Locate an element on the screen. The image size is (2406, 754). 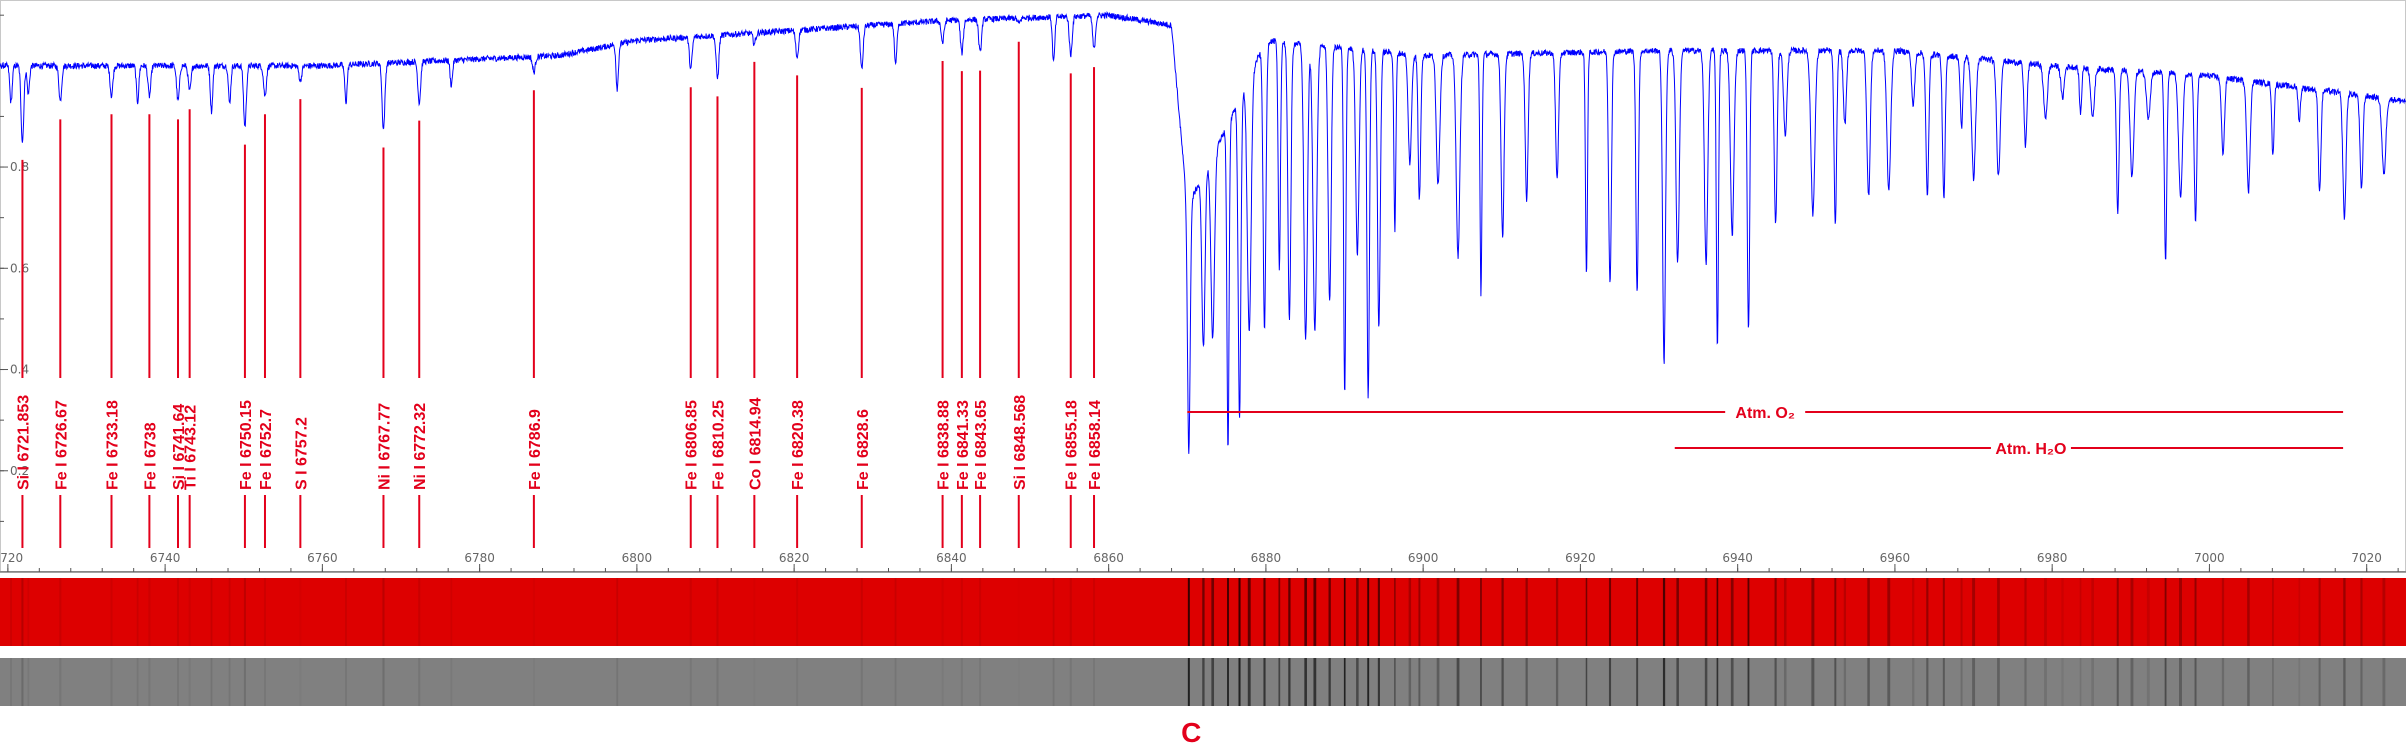
x-tick-label: 6840 is located at coordinates (951, 558).